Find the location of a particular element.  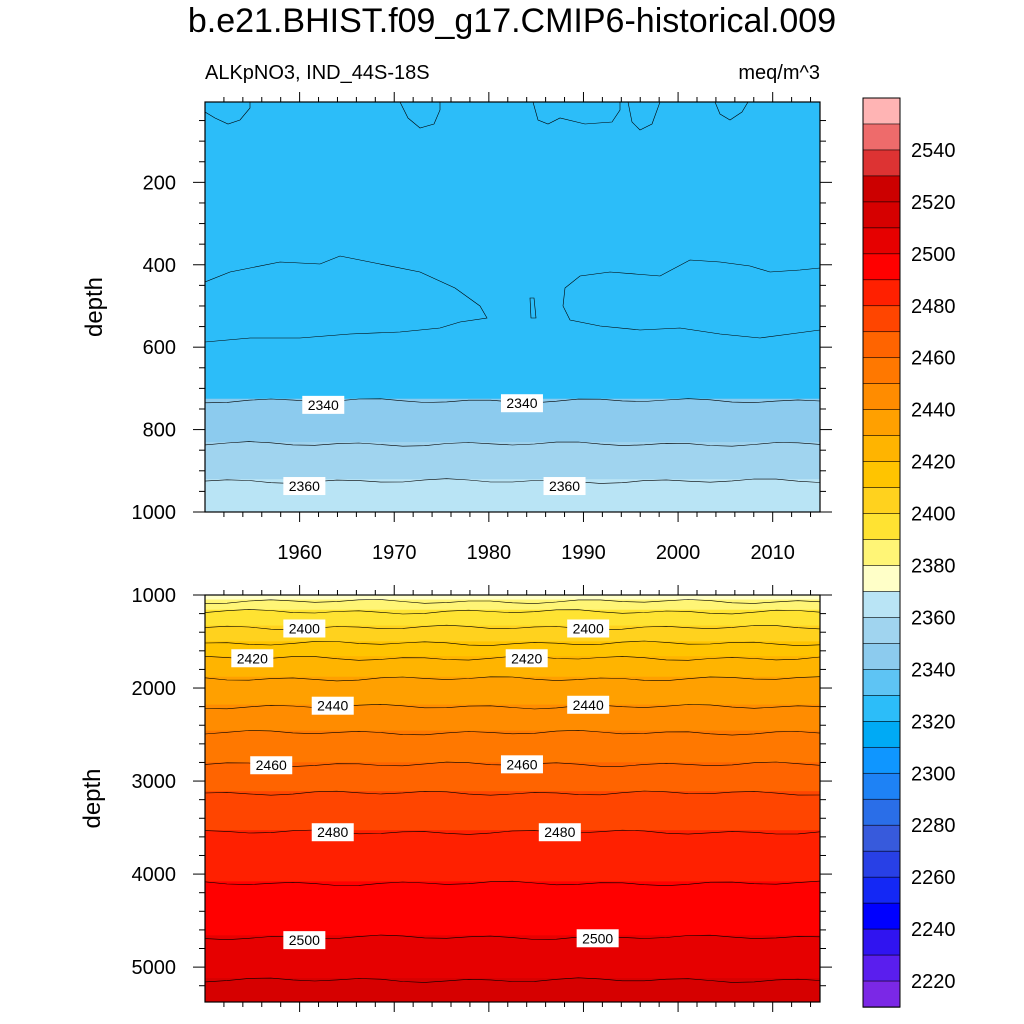

x-tick-label: 1980 is located at coordinates (489, 553).